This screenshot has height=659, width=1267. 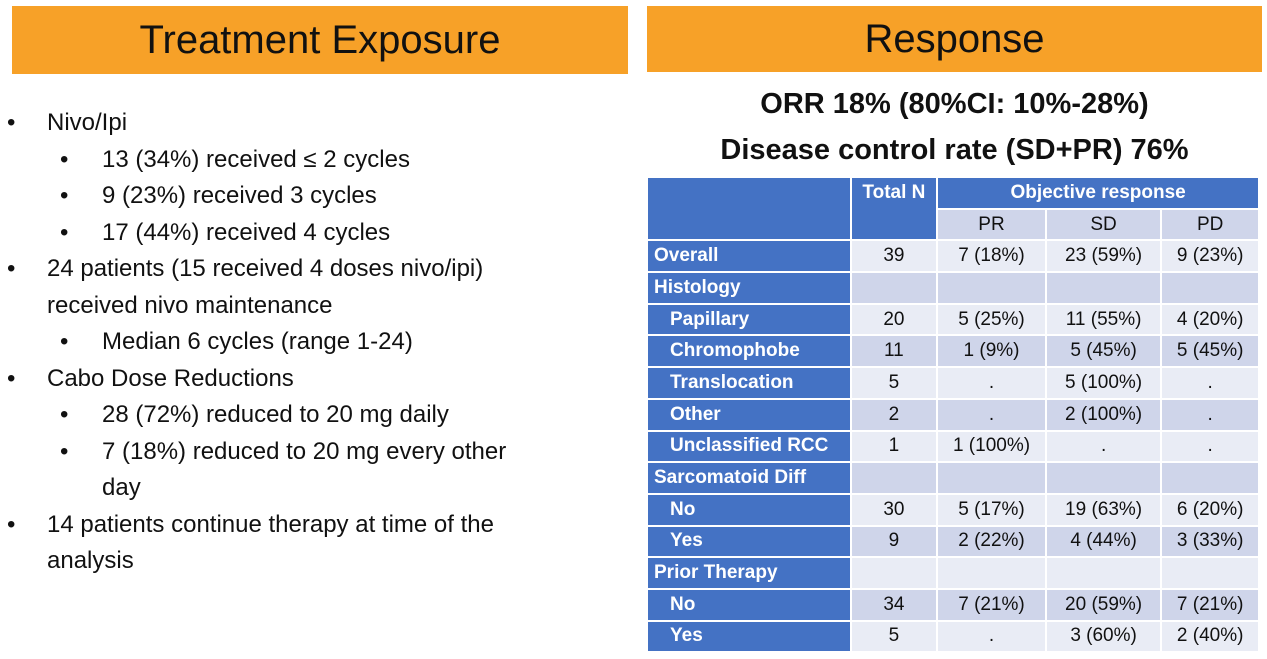 What do you see at coordinates (749, 256) in the screenshot?
I see `row-label: Overall` at bounding box center [749, 256].